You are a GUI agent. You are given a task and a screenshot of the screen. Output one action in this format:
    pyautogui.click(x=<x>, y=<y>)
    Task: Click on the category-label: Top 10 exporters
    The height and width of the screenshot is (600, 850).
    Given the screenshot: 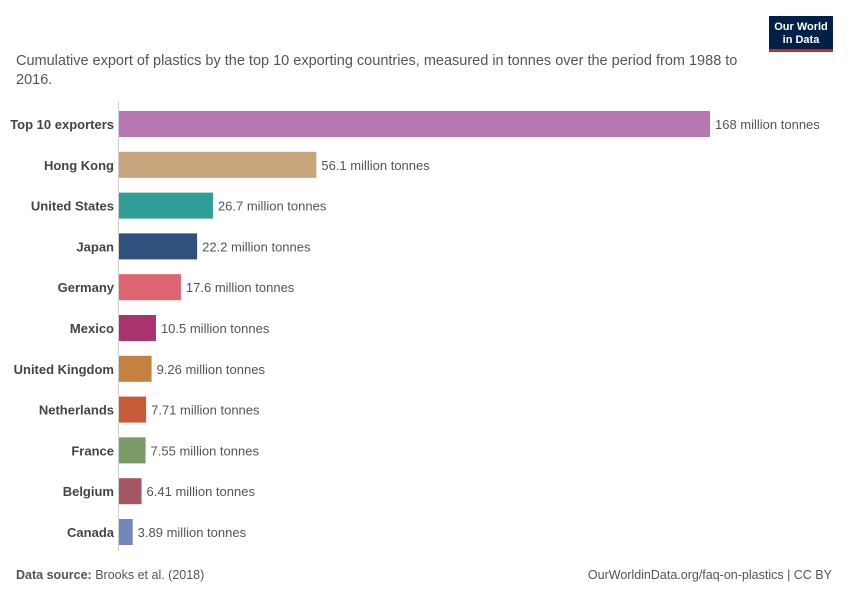 What is the action you would take?
    pyautogui.click(x=62, y=124)
    